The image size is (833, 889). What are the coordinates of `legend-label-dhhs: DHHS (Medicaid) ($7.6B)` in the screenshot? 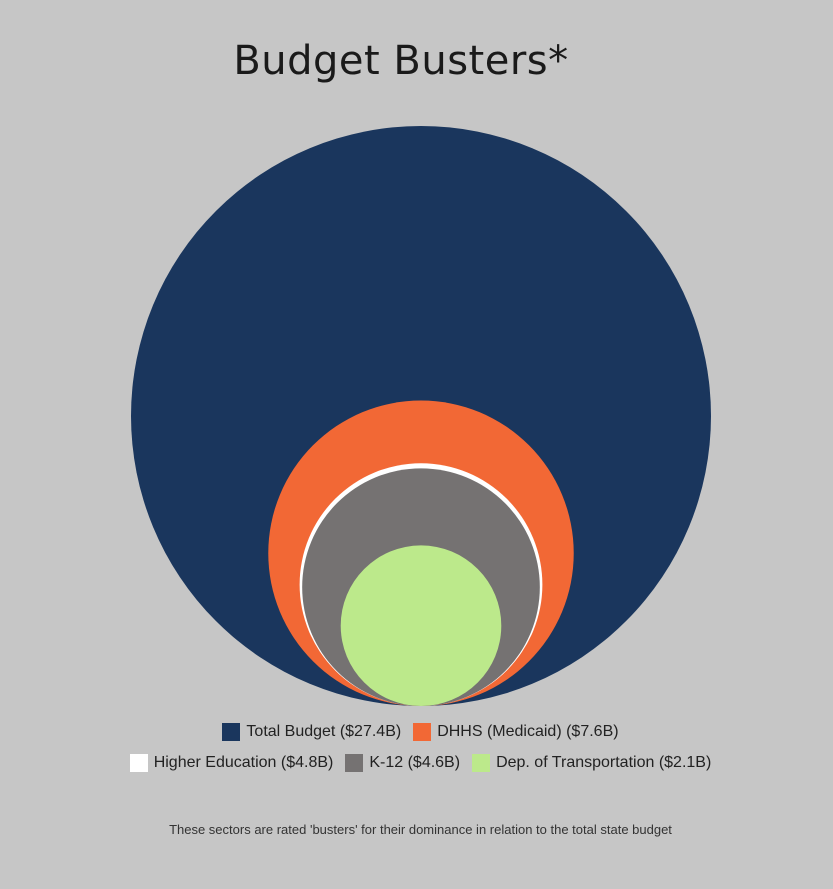 It's located at (528, 731).